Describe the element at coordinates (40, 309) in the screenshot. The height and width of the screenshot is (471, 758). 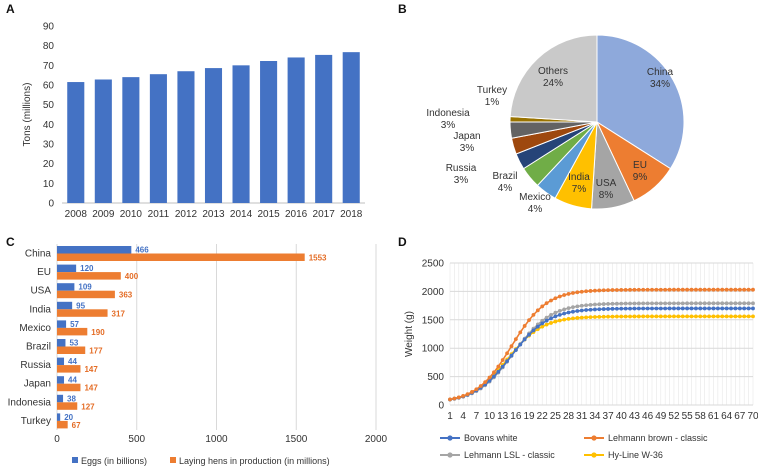
I see `category-label: India` at that location.